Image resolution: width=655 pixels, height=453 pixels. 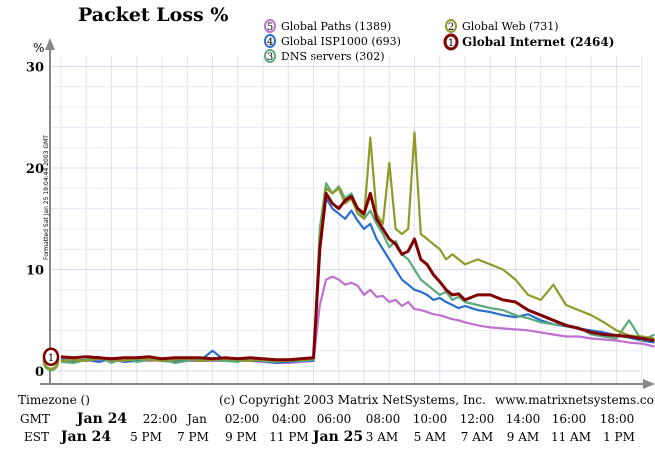 I want to click on time-tick-label: 9 PM, so click(x=241, y=437).